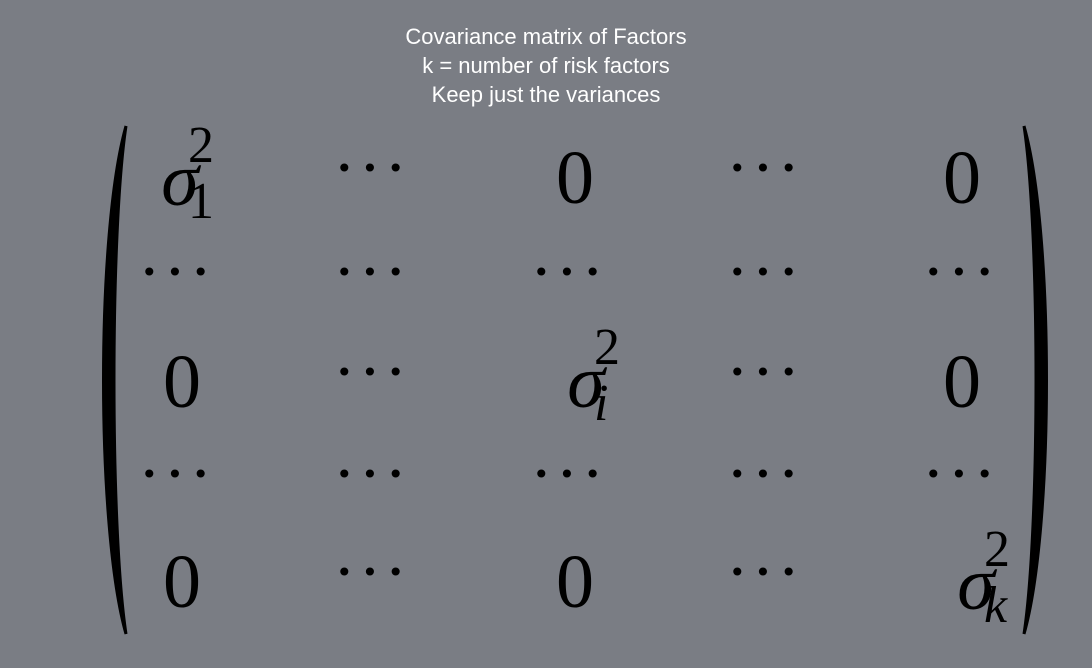 This screenshot has height=668, width=1092. What do you see at coordinates (373, 473) in the screenshot?
I see `matrix-cell-r4c2: ···` at bounding box center [373, 473].